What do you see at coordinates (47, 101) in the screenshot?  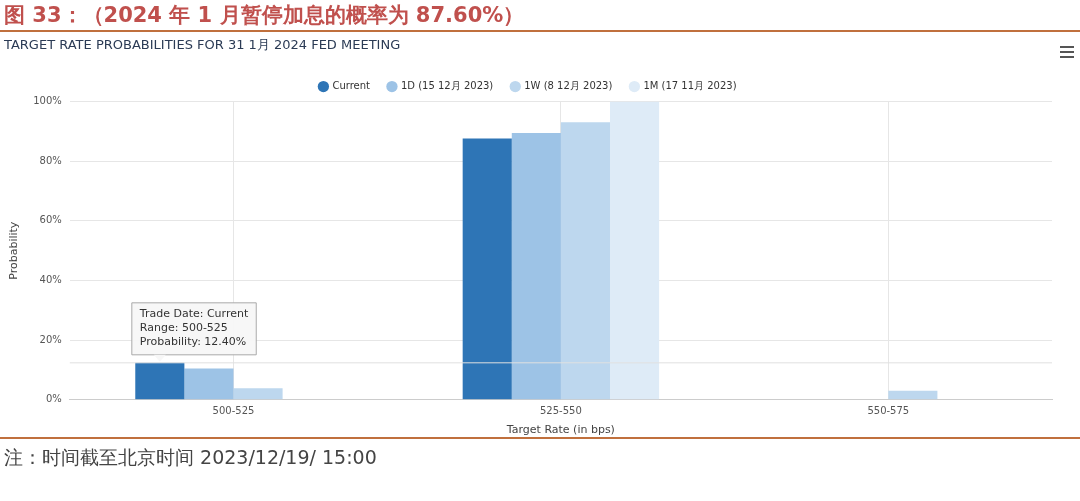 I see `y-tick-label: 100%` at bounding box center [47, 101].